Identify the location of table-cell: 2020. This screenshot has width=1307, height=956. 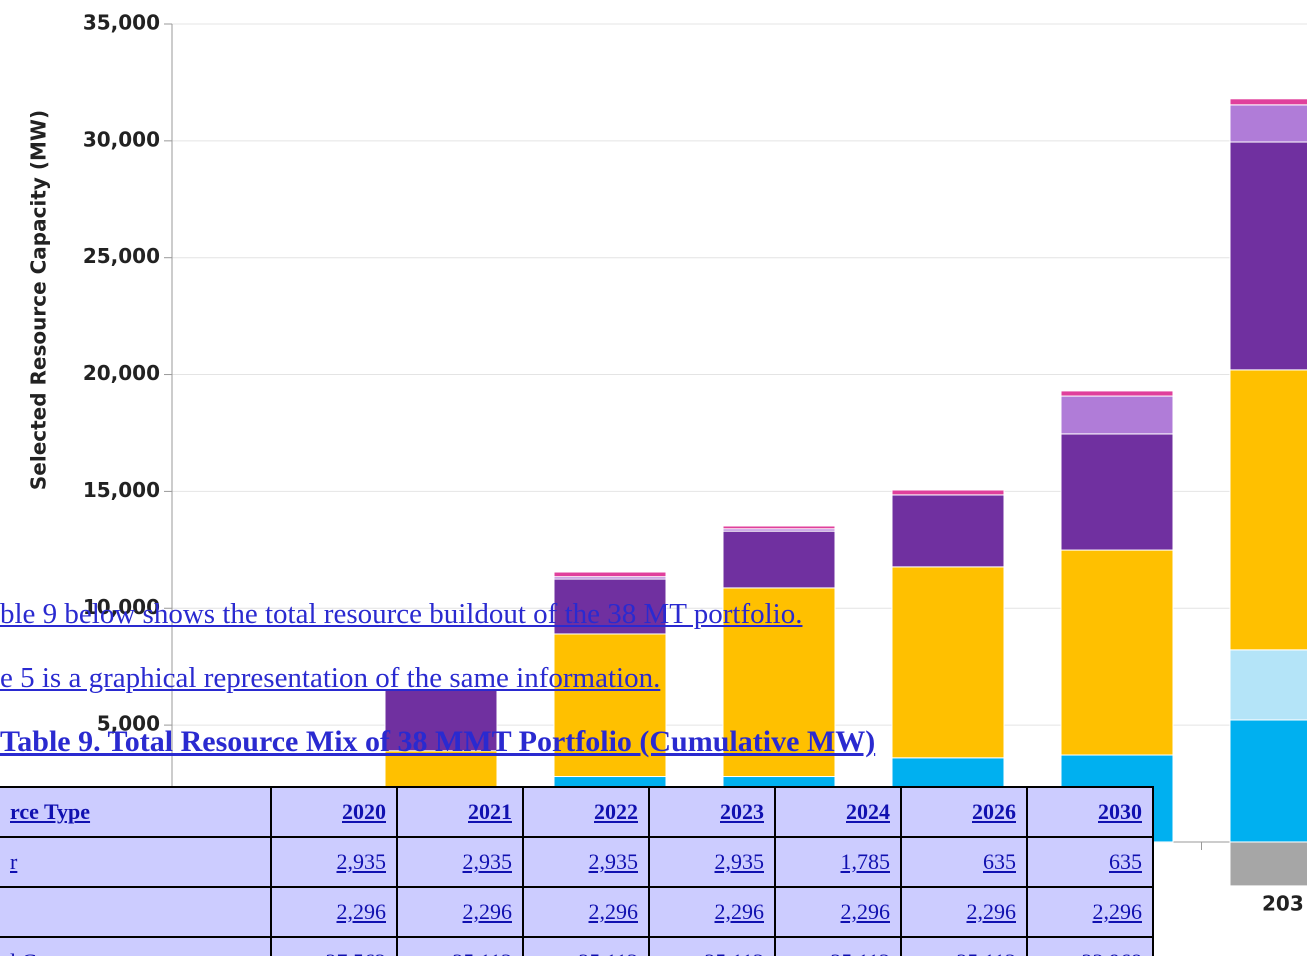
(334, 812).